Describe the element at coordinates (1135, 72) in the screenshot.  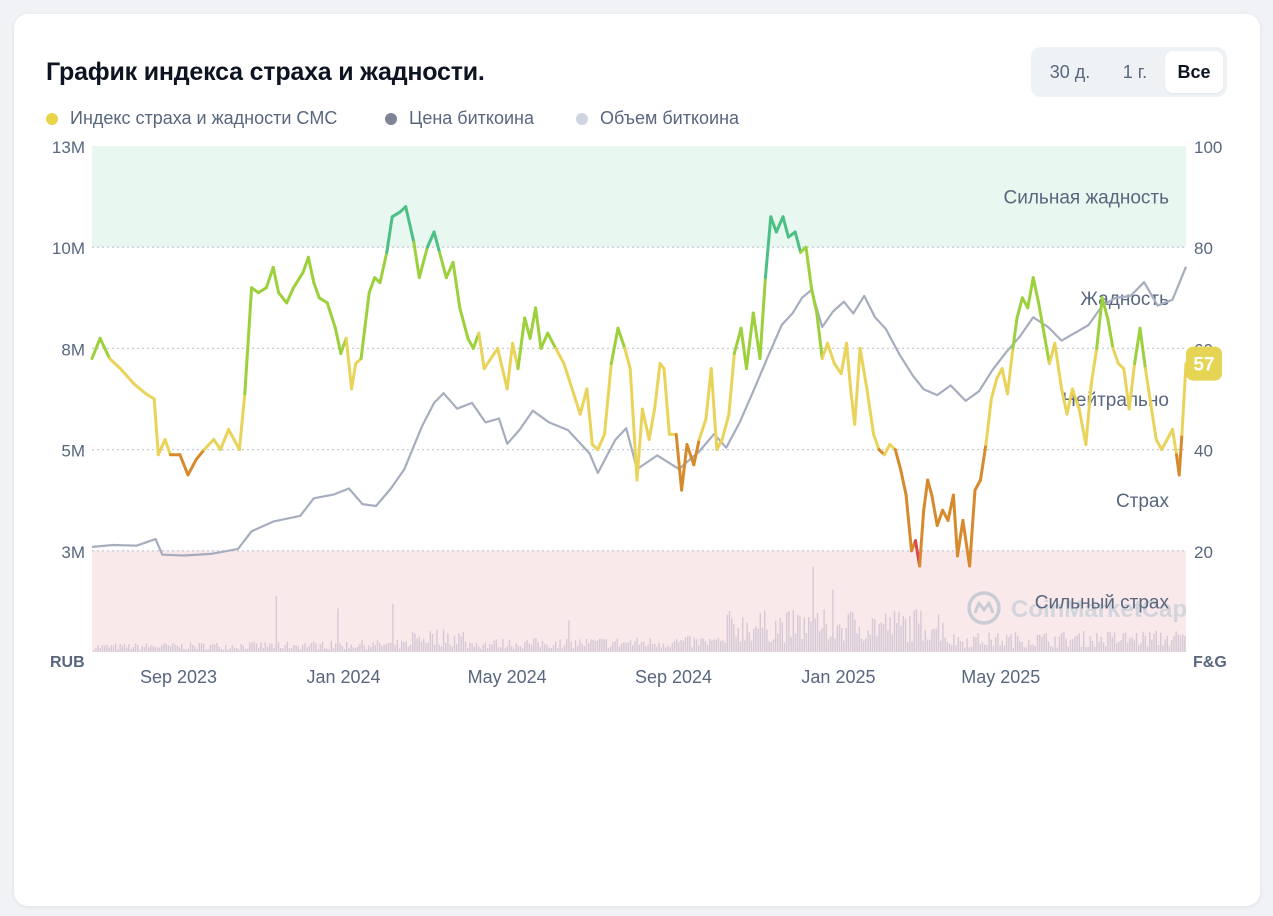
I see `range-tab-1y: 1 г.` at that location.